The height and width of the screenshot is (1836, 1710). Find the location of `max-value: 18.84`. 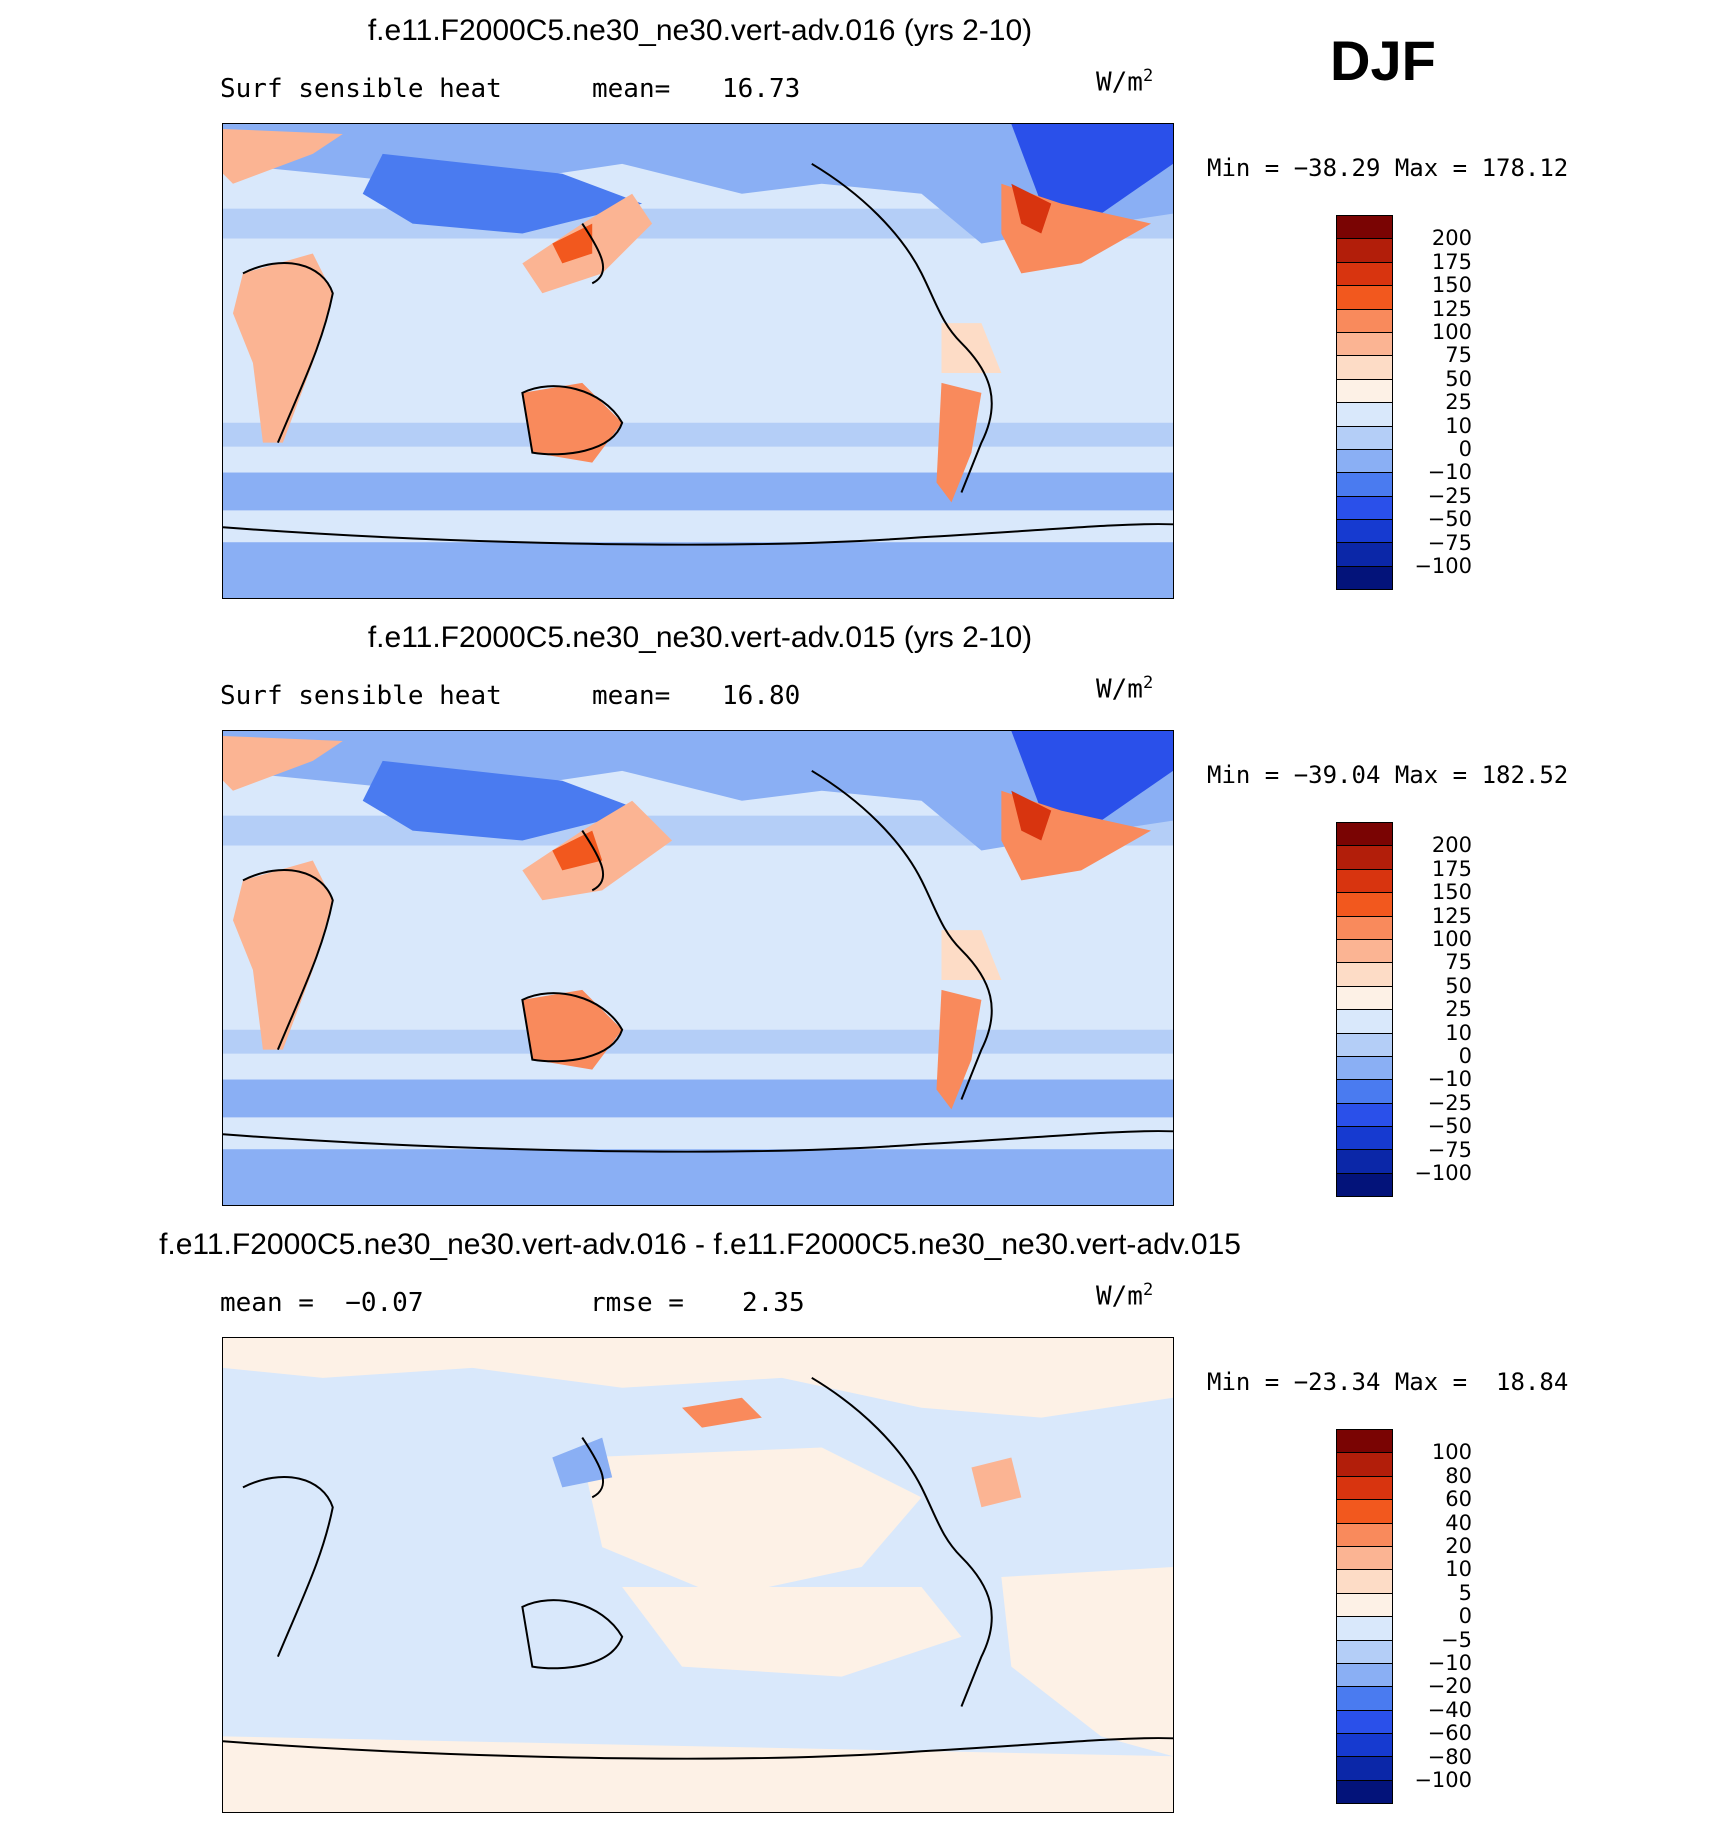

max-value: 18.84 is located at coordinates (1532, 1382).